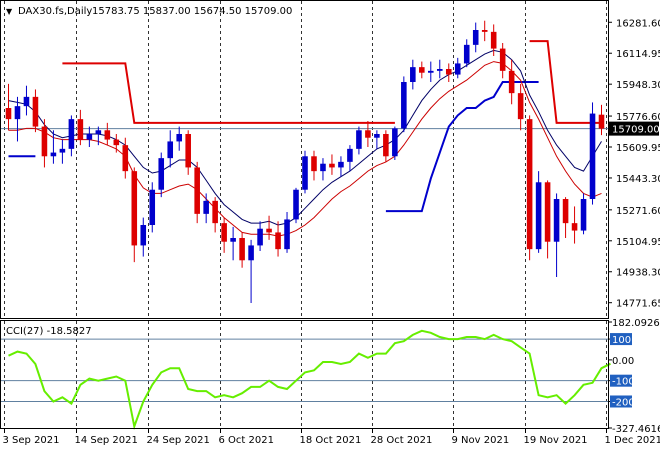 This screenshot has width=660, height=454. Describe the element at coordinates (638, 273) in the screenshot. I see `price-tick-label: 14938.30` at that location.